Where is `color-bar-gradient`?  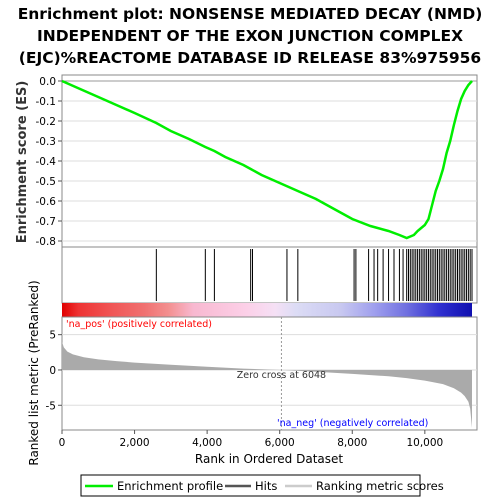 color-bar-gradient is located at coordinates (267, 310).